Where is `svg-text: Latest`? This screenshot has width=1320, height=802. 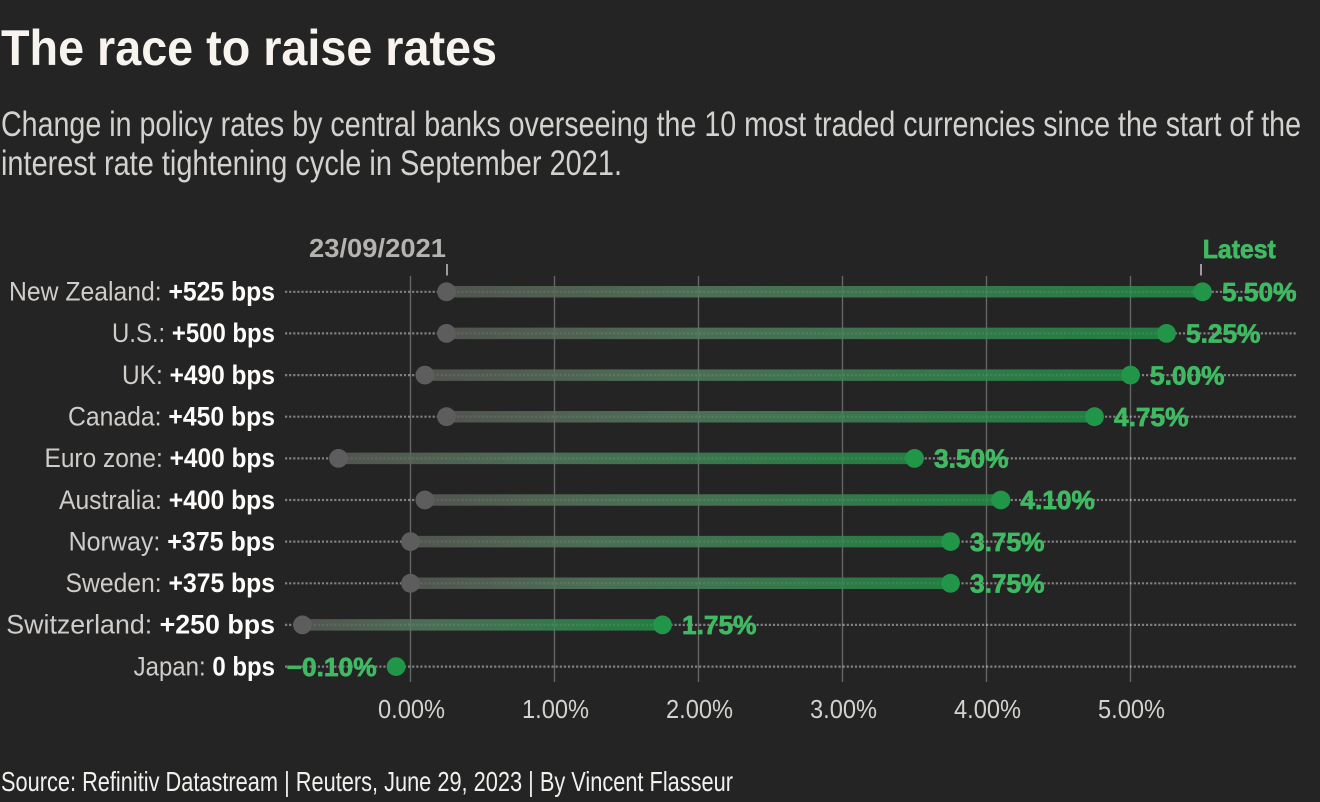 svg-text: Latest is located at coordinates (1239, 249).